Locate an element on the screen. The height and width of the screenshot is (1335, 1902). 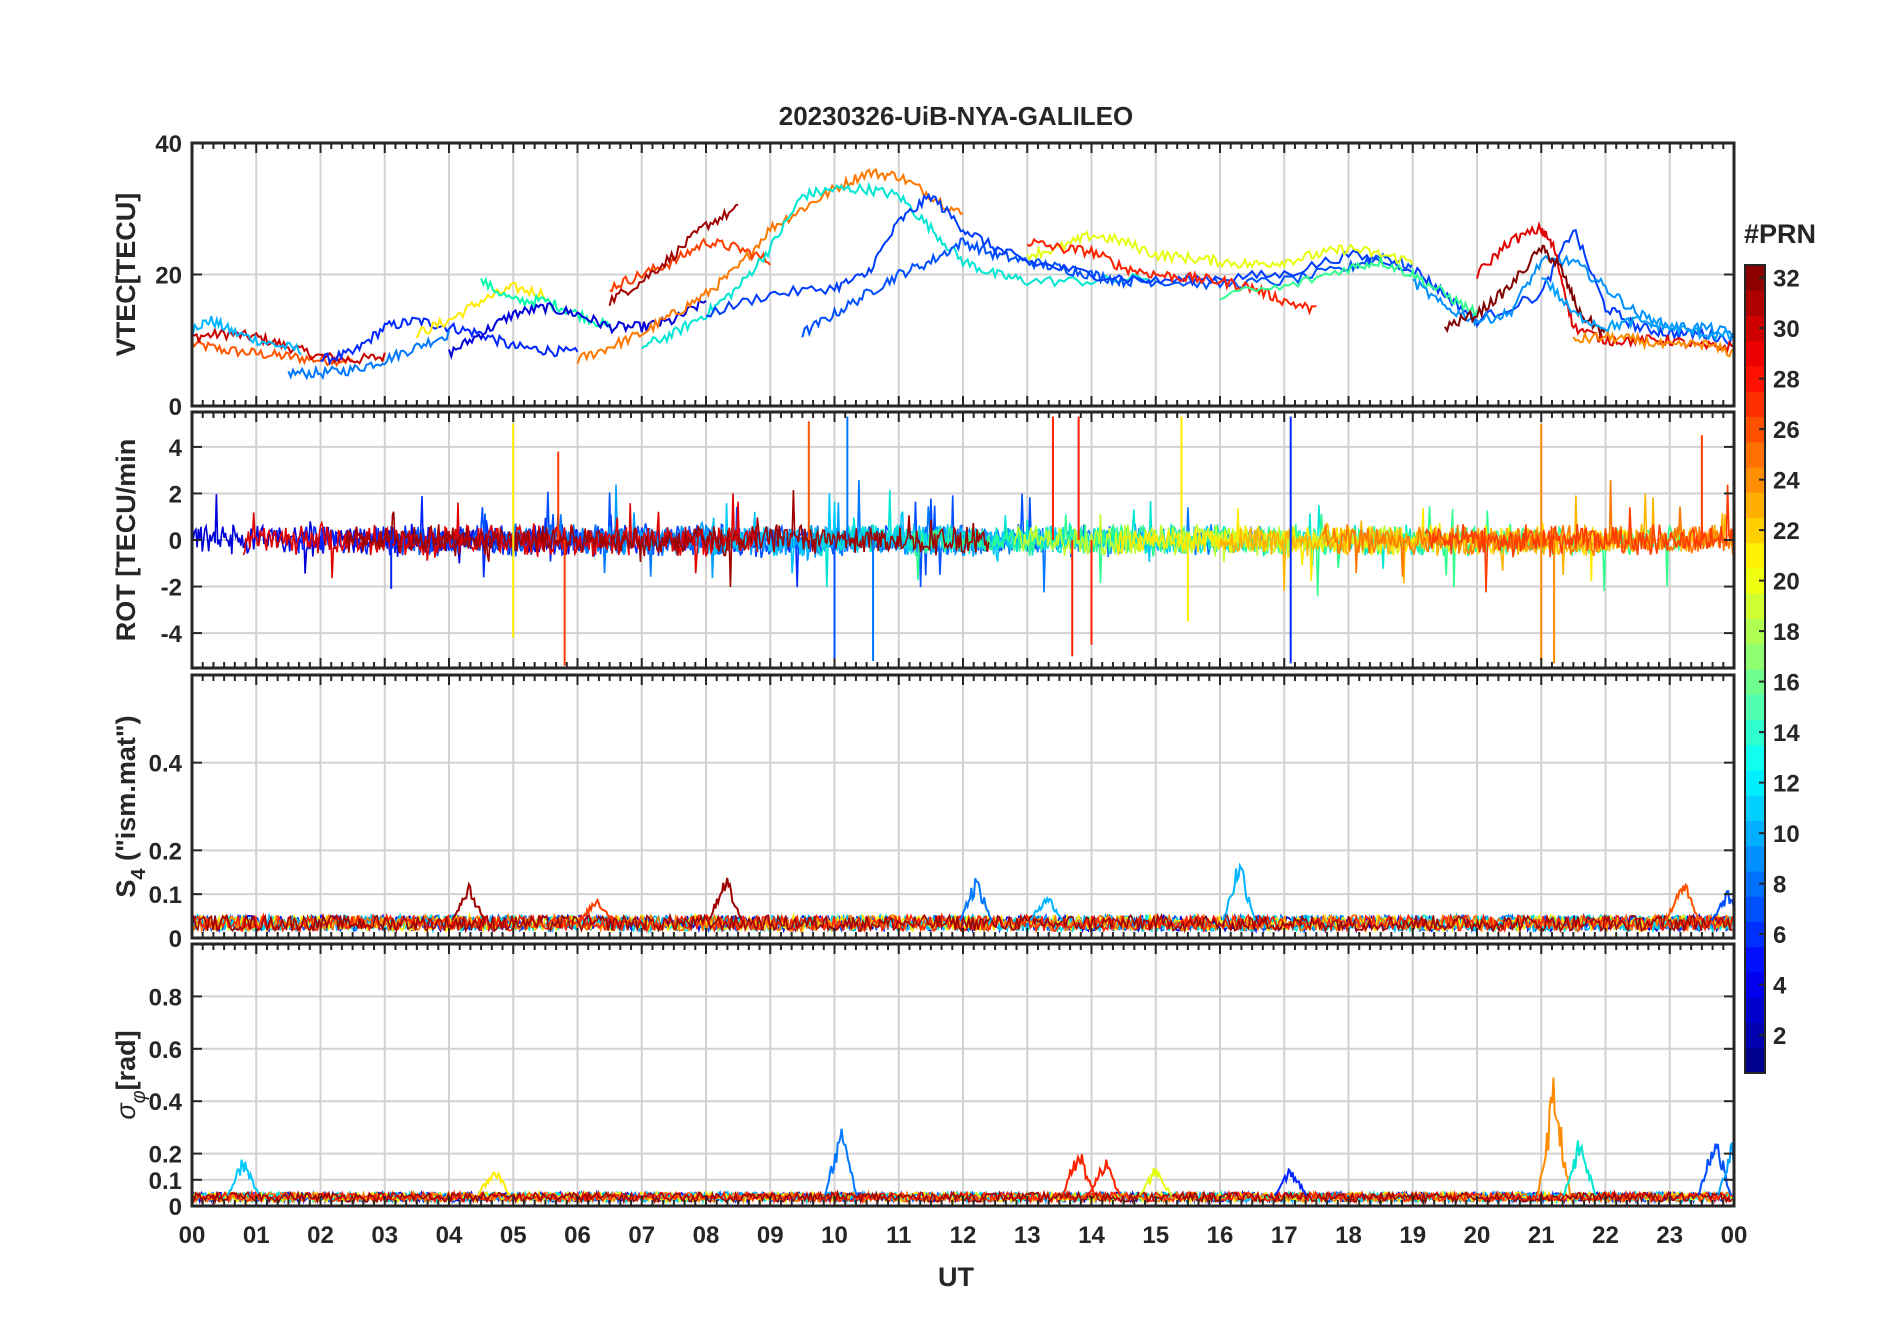
colorbar-tick-label: 22 is located at coordinates (1786, 531).